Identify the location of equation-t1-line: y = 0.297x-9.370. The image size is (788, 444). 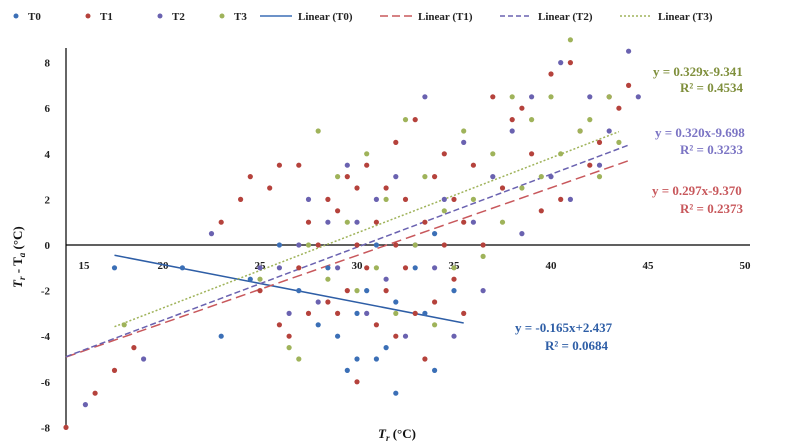
(697, 190).